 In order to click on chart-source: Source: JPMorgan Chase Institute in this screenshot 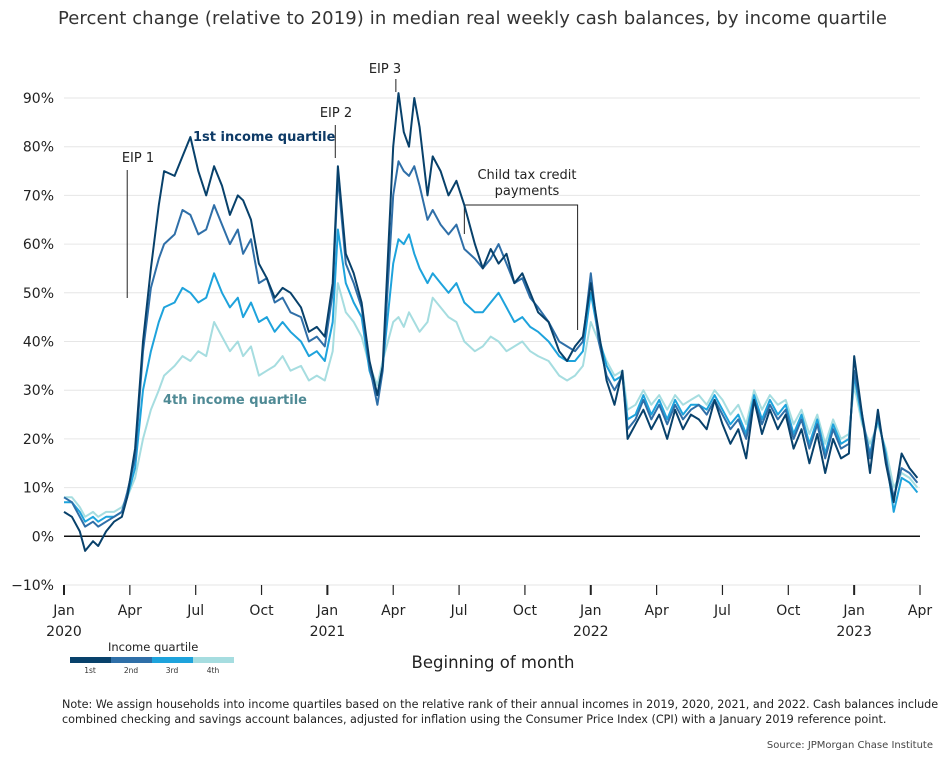, I will do `click(849, 745)`.